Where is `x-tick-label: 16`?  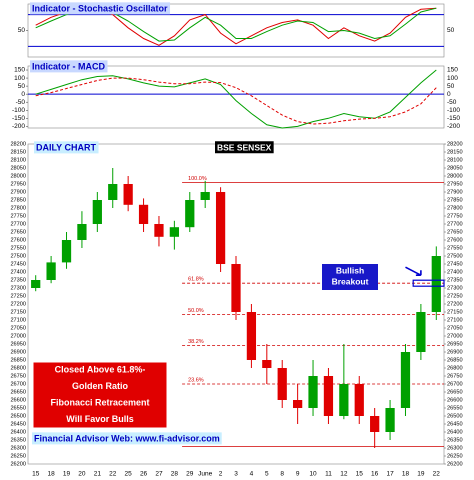 x-tick-label: 16 is located at coordinates (375, 474).